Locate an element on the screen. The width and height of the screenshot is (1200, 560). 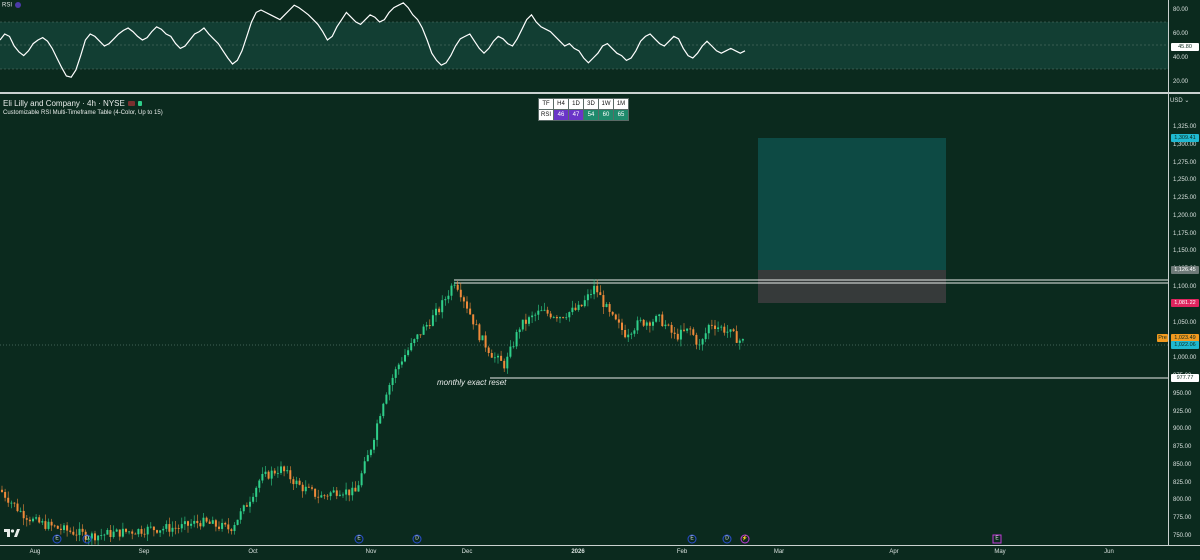
price-tick-label: 1,100.00 is located at coordinates (1185, 287).